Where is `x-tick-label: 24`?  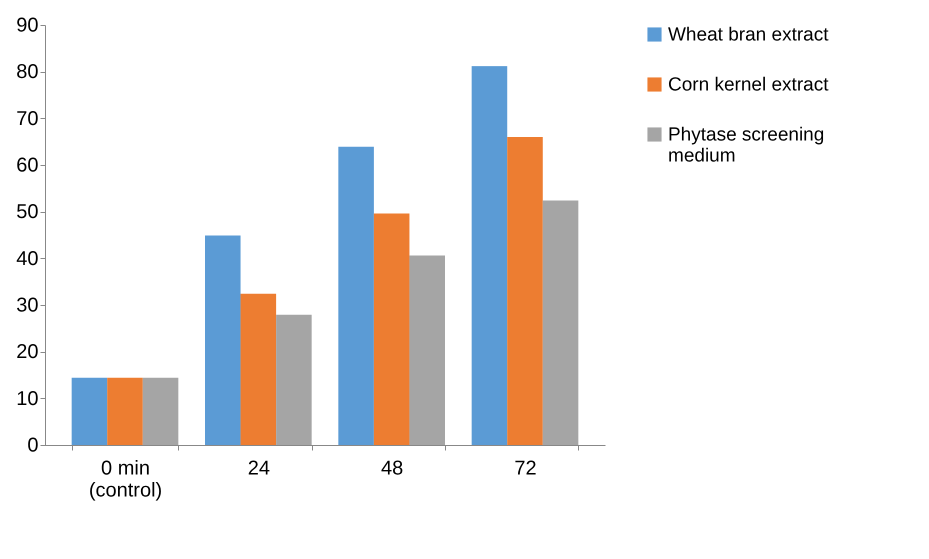
x-tick-label: 24 is located at coordinates (259, 469).